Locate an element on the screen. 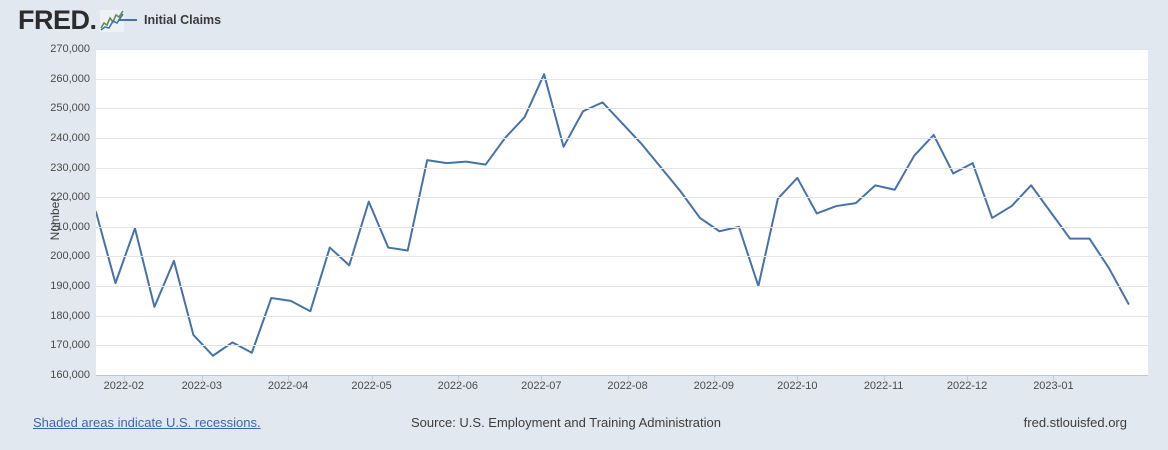 The image size is (1168, 450). site-url-note: fred.stlouisfed.org is located at coordinates (1075, 422).